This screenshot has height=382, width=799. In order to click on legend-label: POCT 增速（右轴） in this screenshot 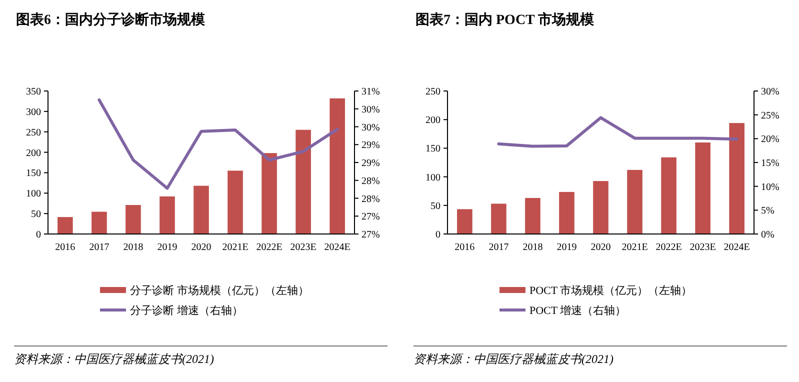, I will do `click(578, 310)`.